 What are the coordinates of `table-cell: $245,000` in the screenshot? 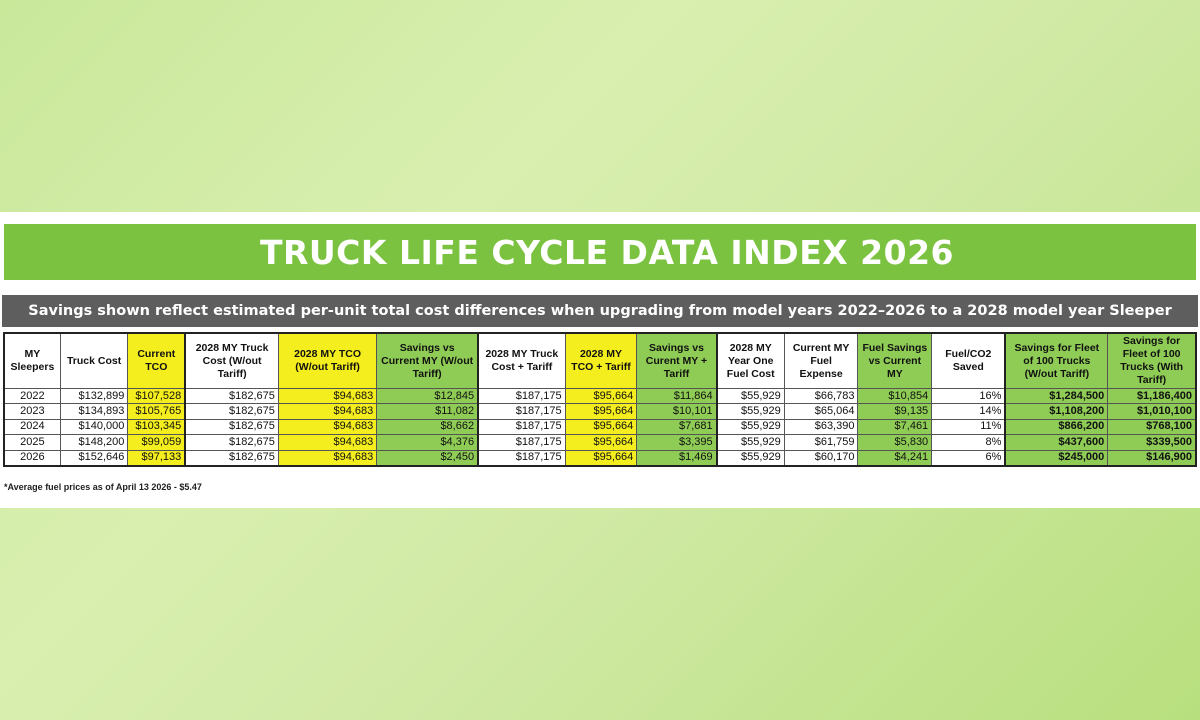 It's located at (1056, 458).